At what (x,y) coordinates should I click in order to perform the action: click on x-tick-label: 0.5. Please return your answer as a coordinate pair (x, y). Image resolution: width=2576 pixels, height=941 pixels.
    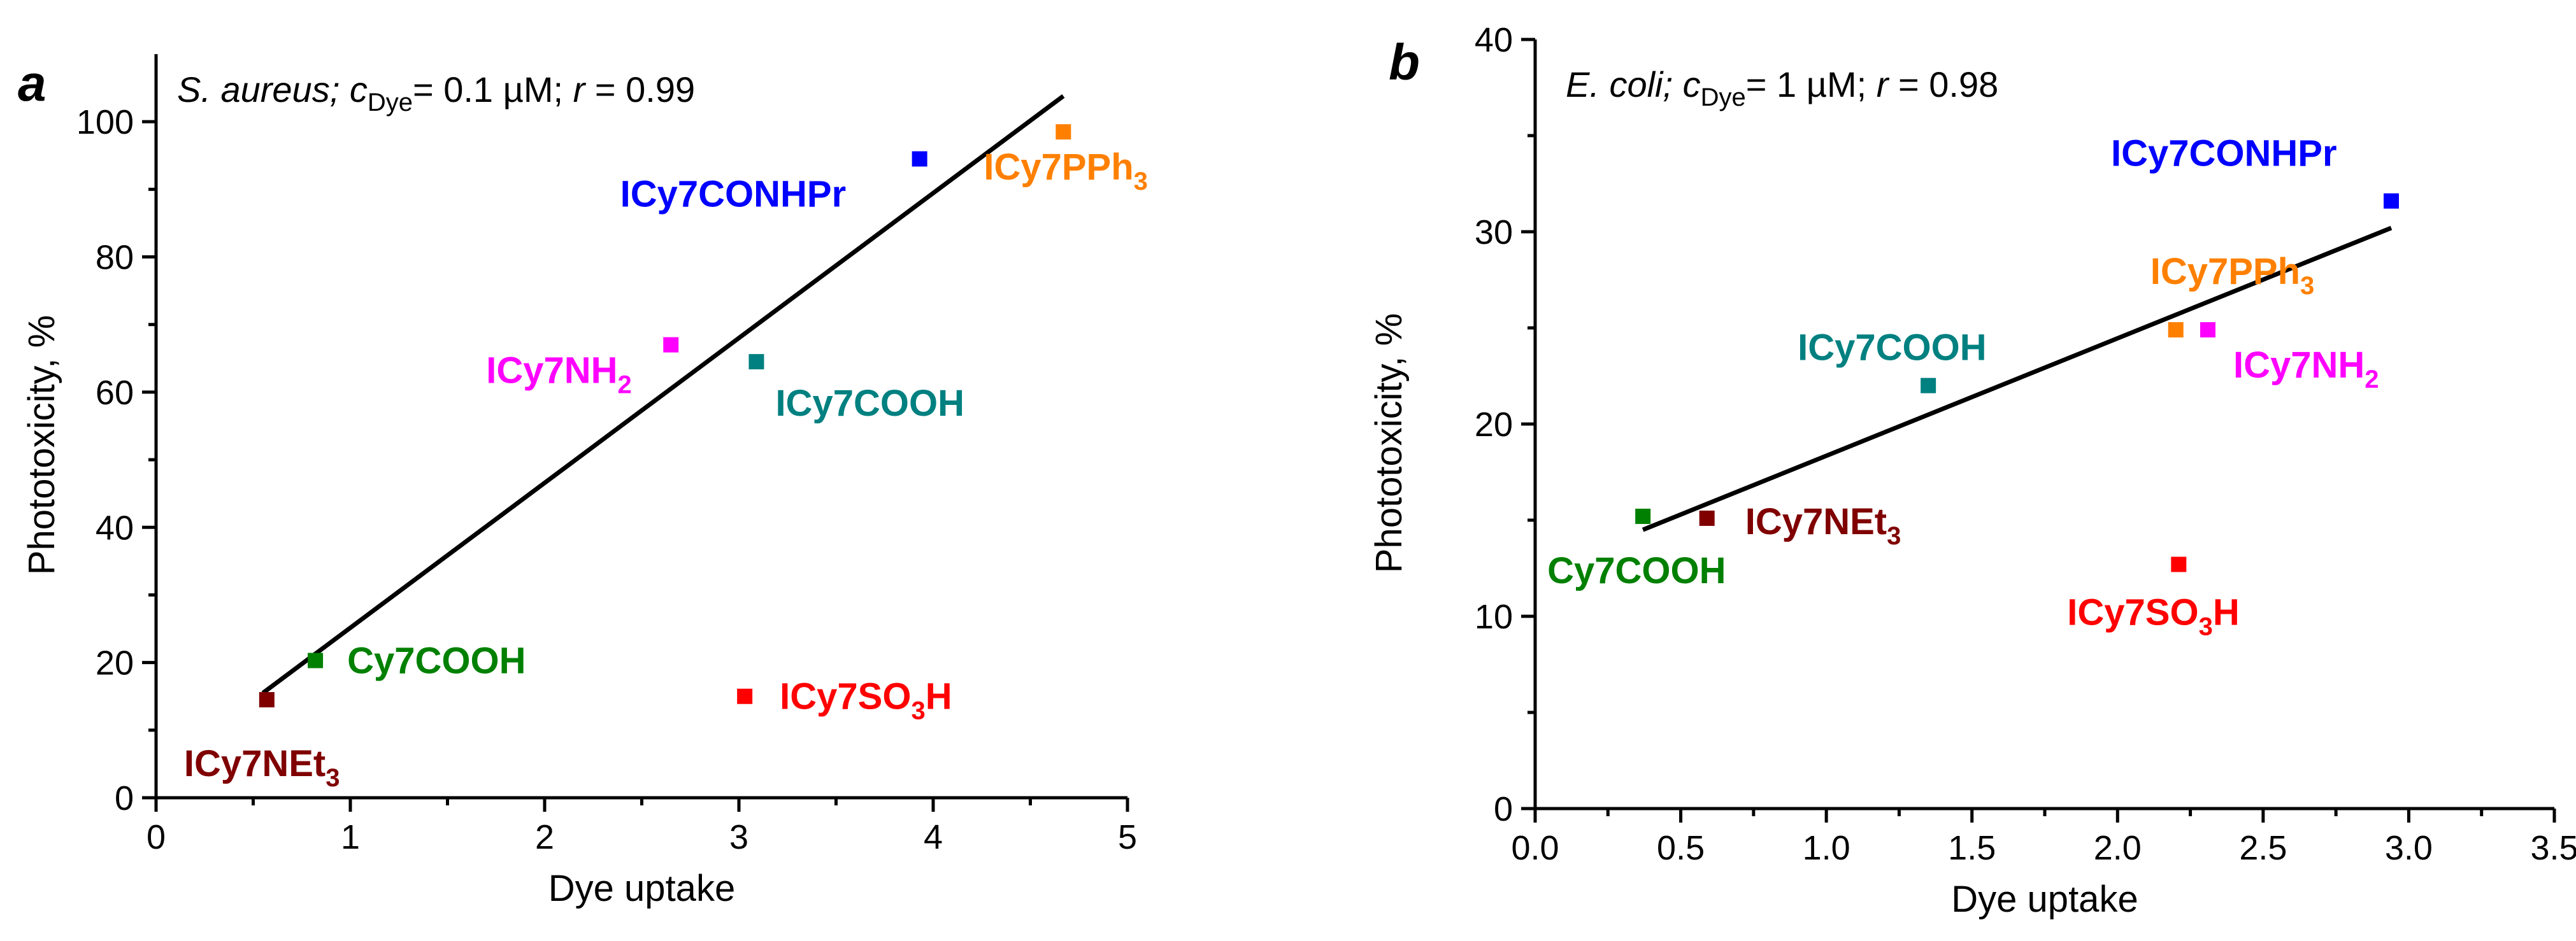
    Looking at the image, I should click on (1681, 848).